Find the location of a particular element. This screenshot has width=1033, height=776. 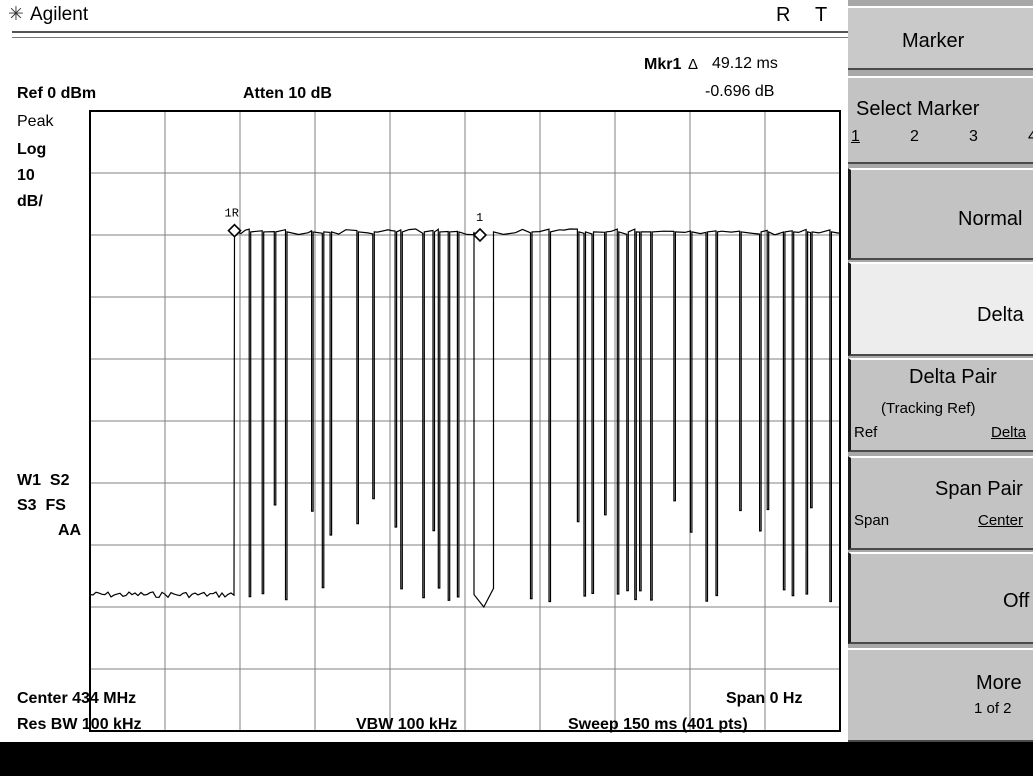

off-label: Off is located at coordinates (1016, 601).